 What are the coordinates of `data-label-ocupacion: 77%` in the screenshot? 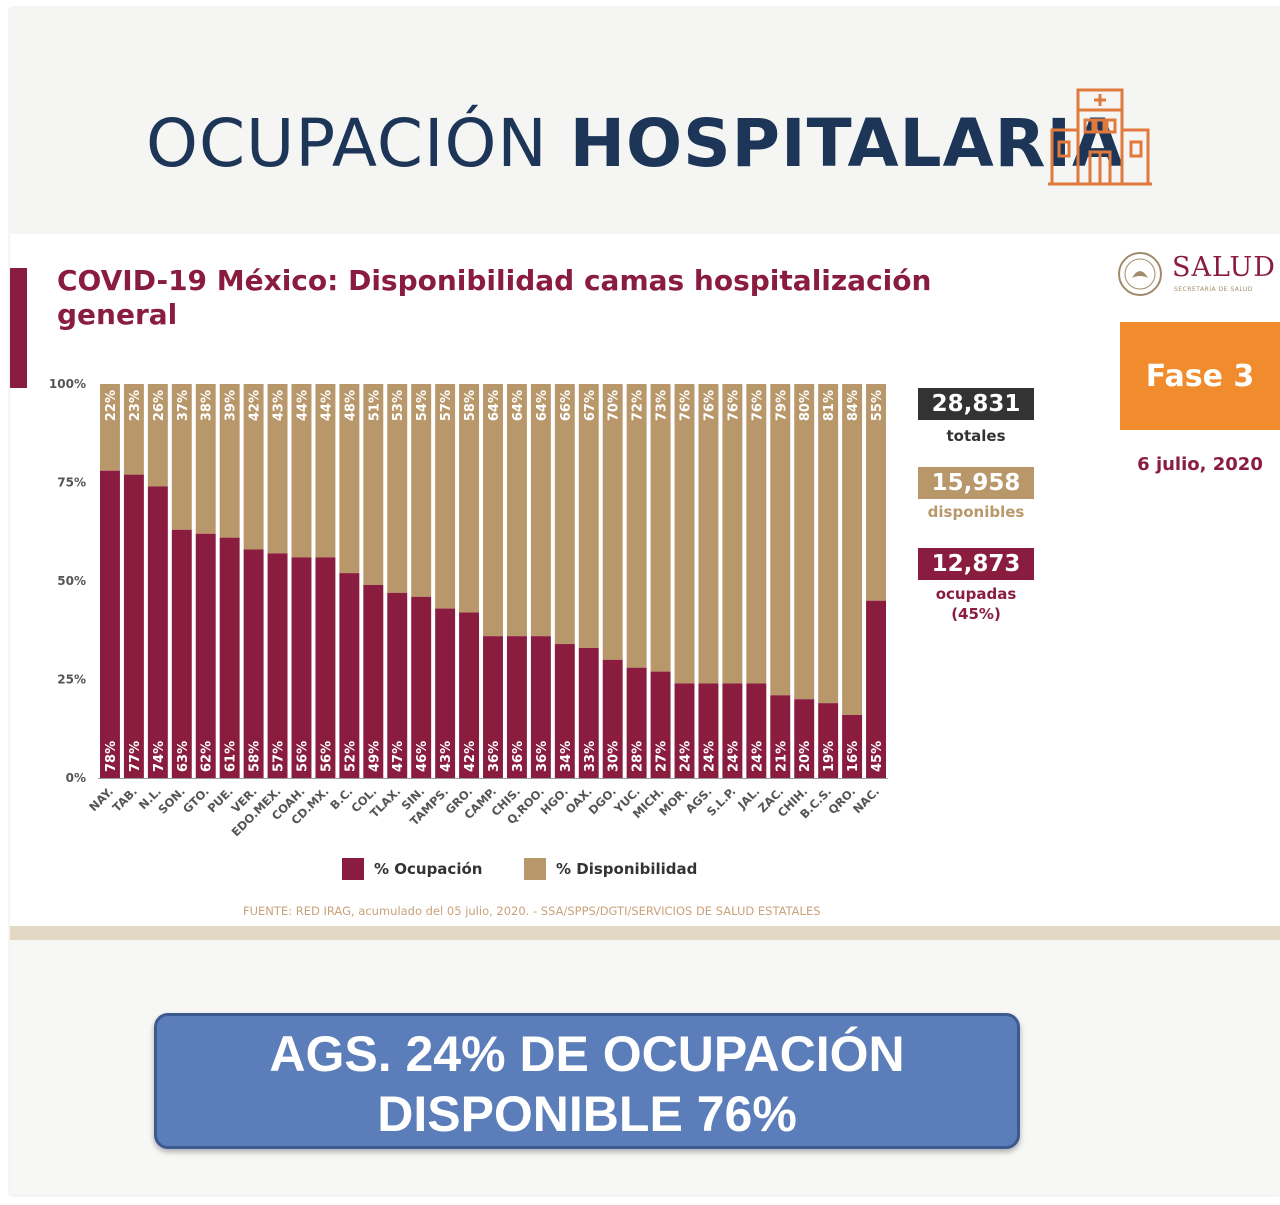 It's located at (135, 756).